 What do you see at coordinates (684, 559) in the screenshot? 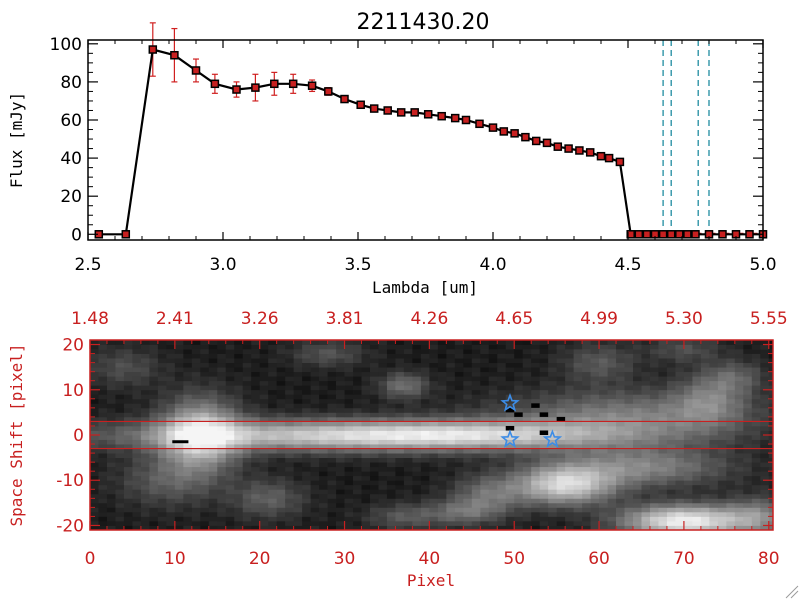
I see `x-tick-label: 70` at bounding box center [684, 559].